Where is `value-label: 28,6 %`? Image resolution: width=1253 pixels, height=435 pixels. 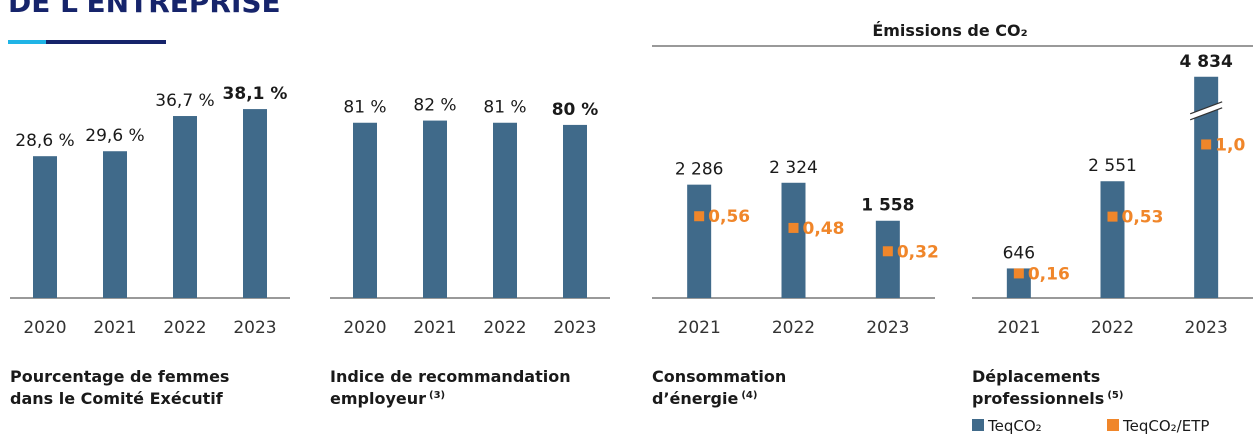
value-label: 28,6 % is located at coordinates (44, 141).